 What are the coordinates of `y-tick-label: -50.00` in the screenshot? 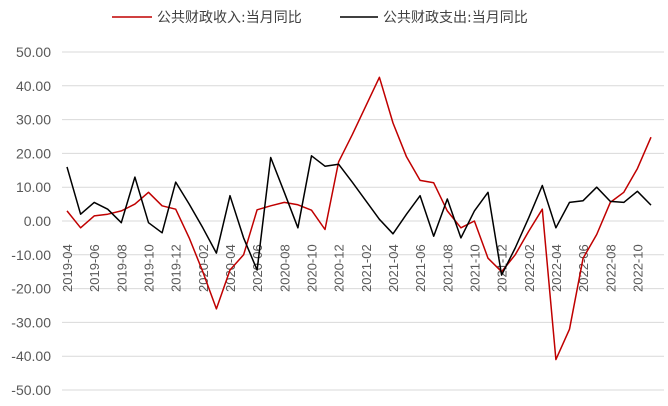 It's located at (31, 390).